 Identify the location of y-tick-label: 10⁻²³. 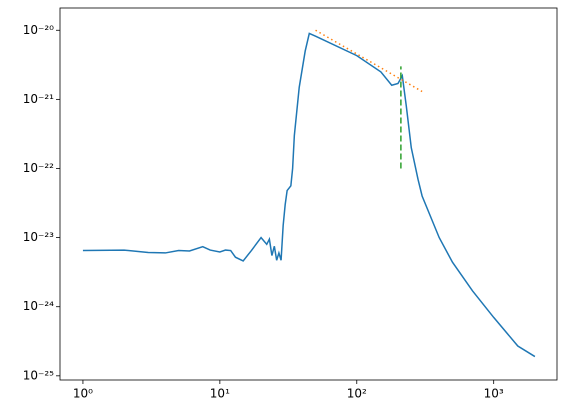
(38, 237).